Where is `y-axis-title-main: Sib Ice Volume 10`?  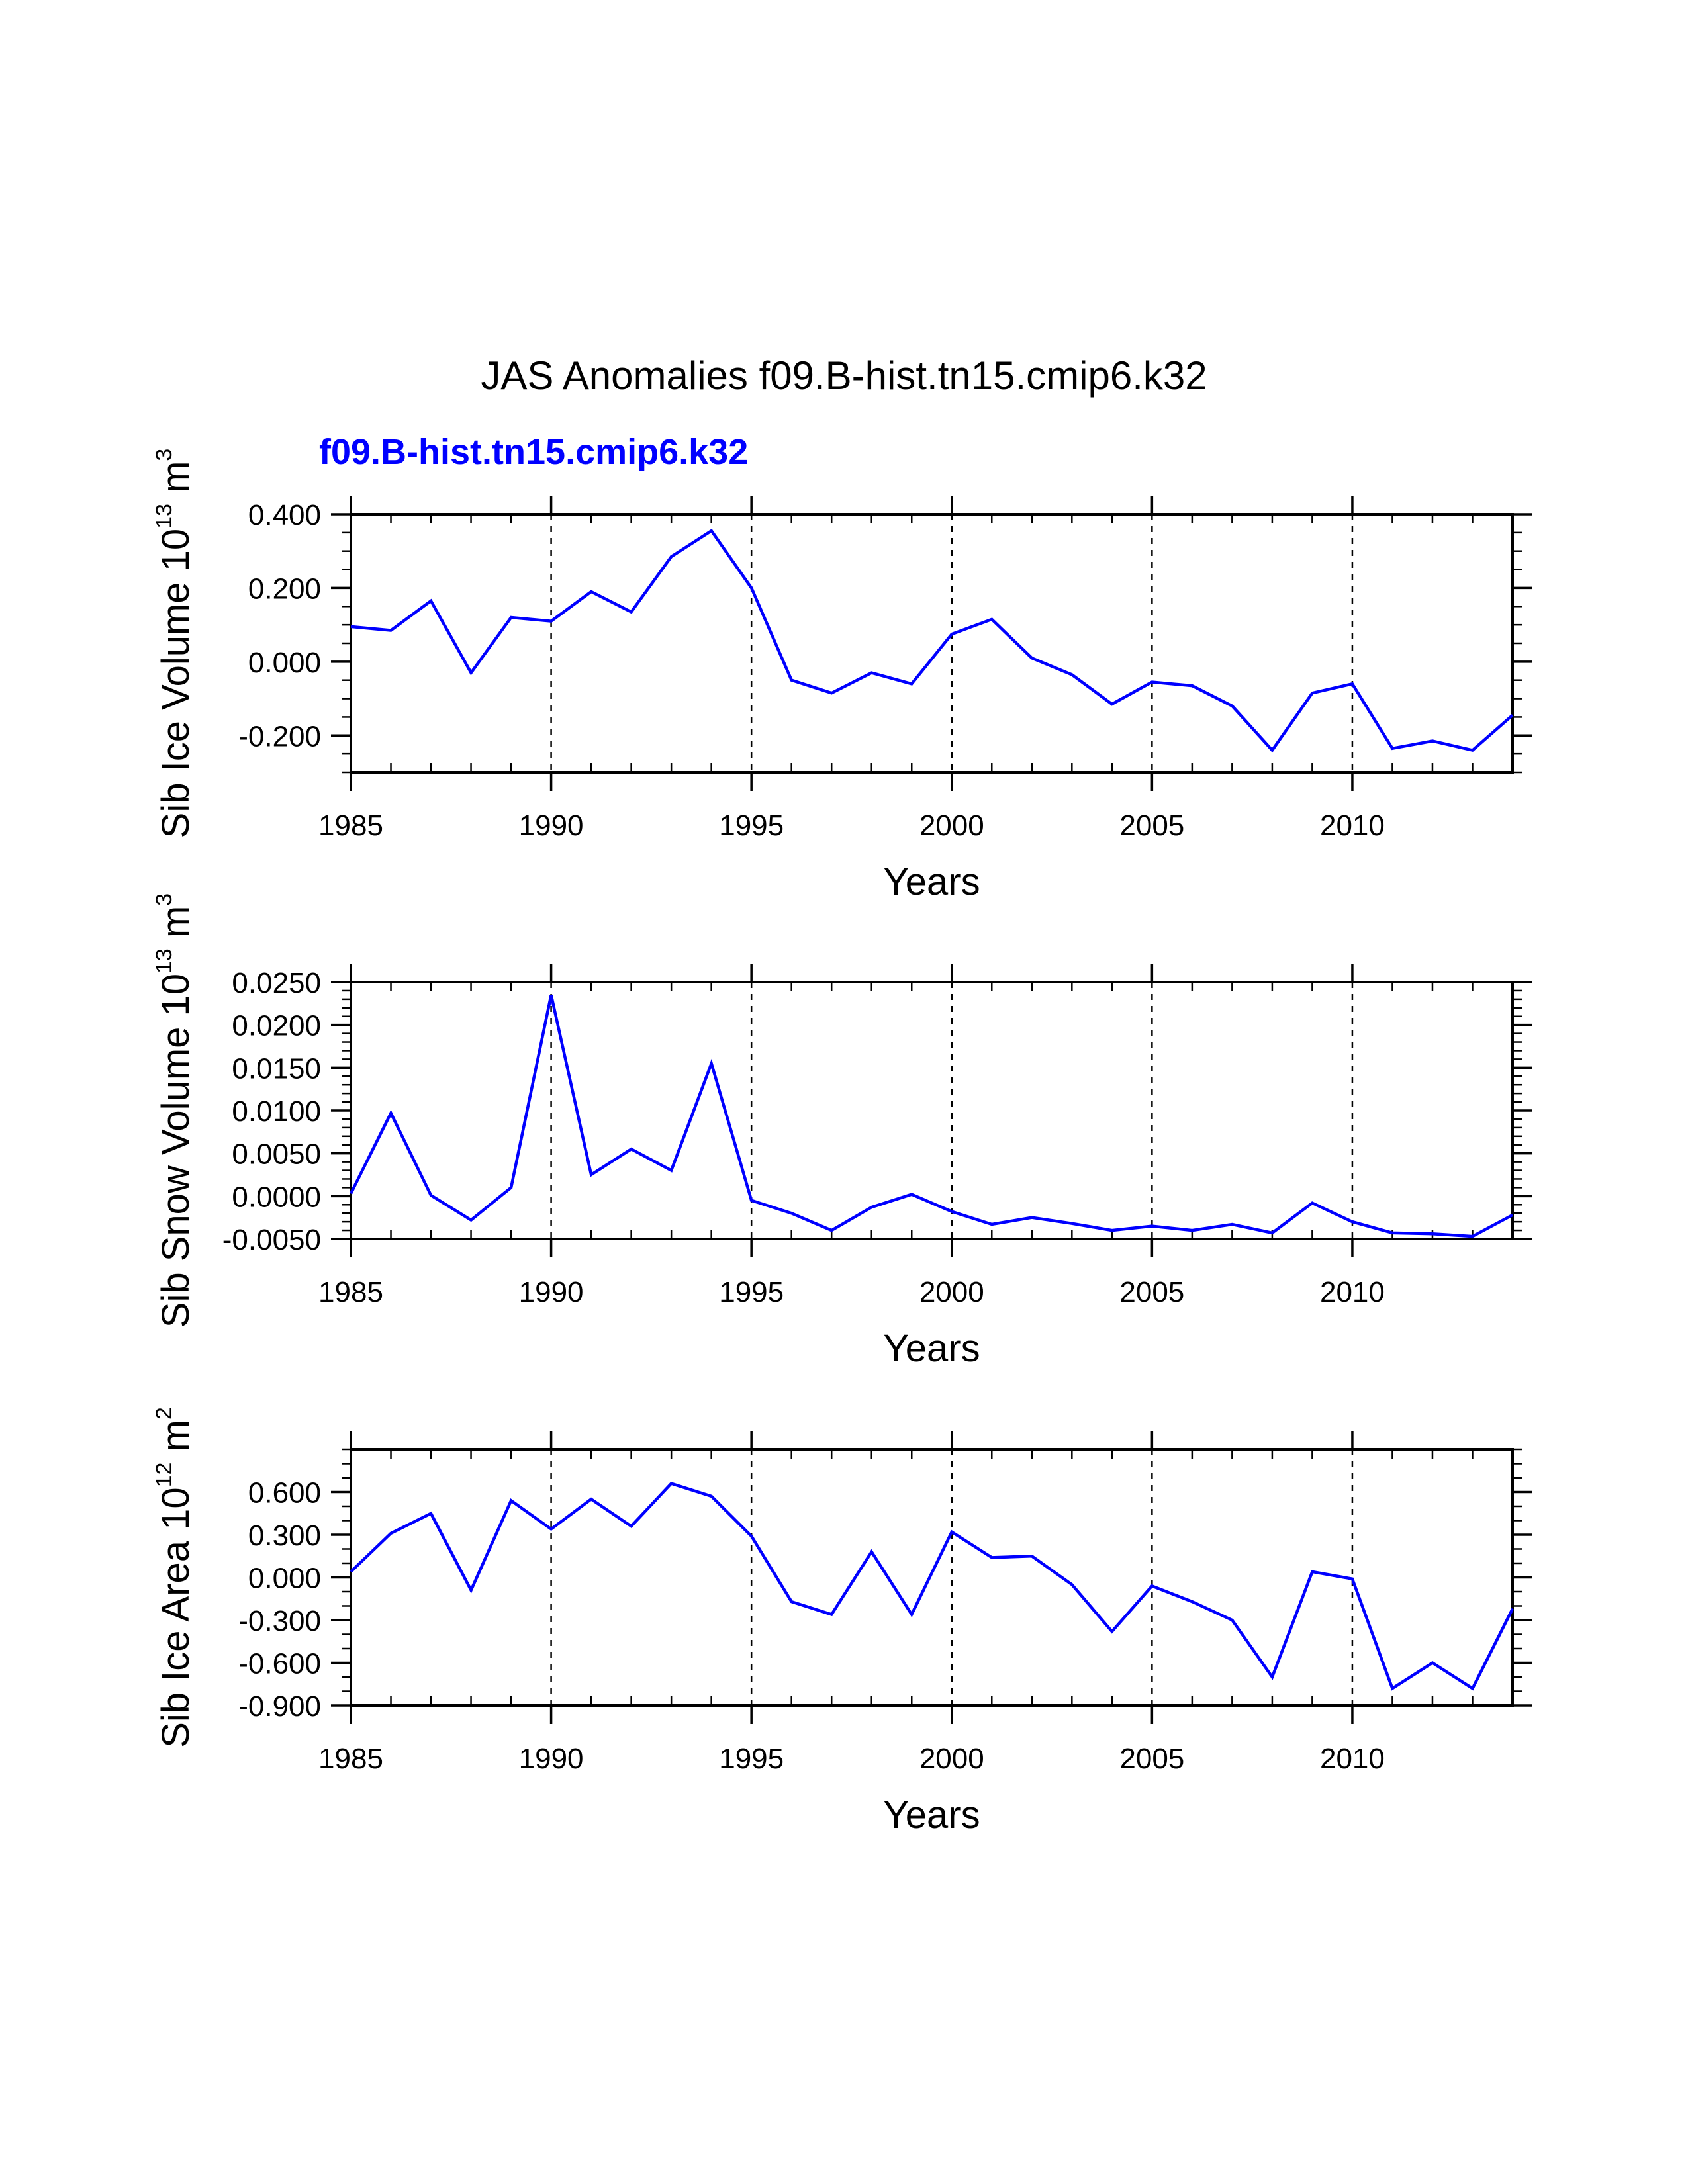 y-axis-title-main: Sib Ice Volume 10 is located at coordinates (175, 684).